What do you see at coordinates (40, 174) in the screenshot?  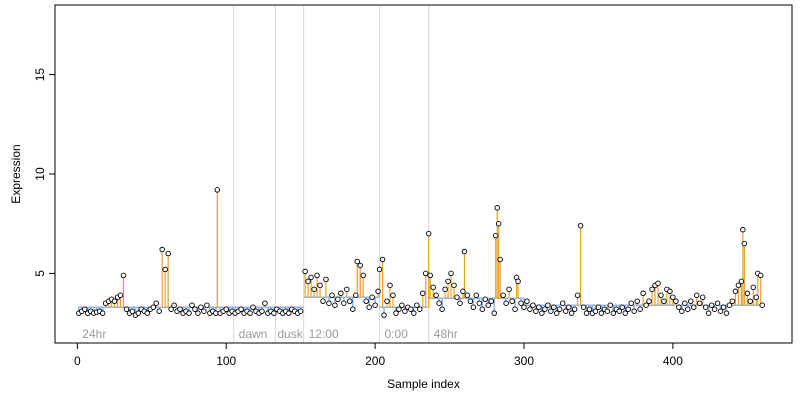 I see `y-tick-label-1: 10` at bounding box center [40, 174].